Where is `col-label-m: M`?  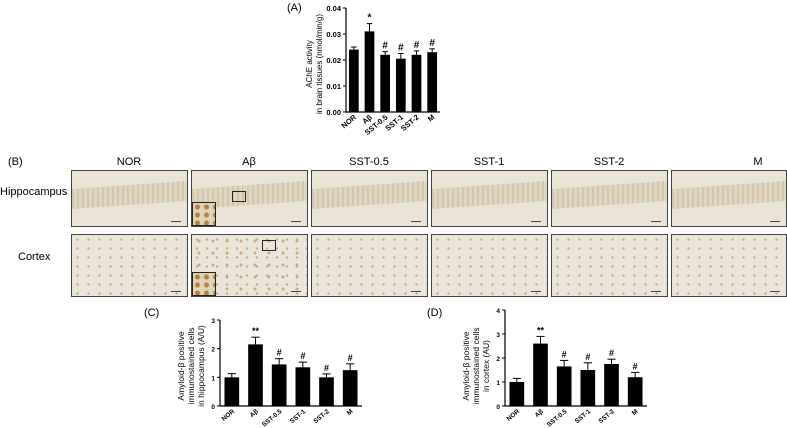
col-label-m: M is located at coordinates (758, 162).